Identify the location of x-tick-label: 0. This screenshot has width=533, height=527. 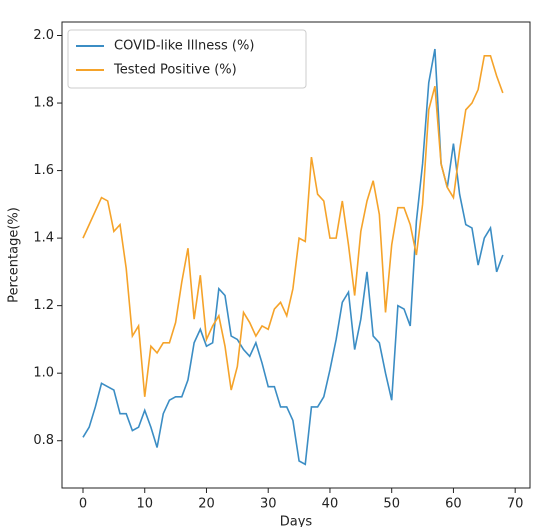
(83, 504).